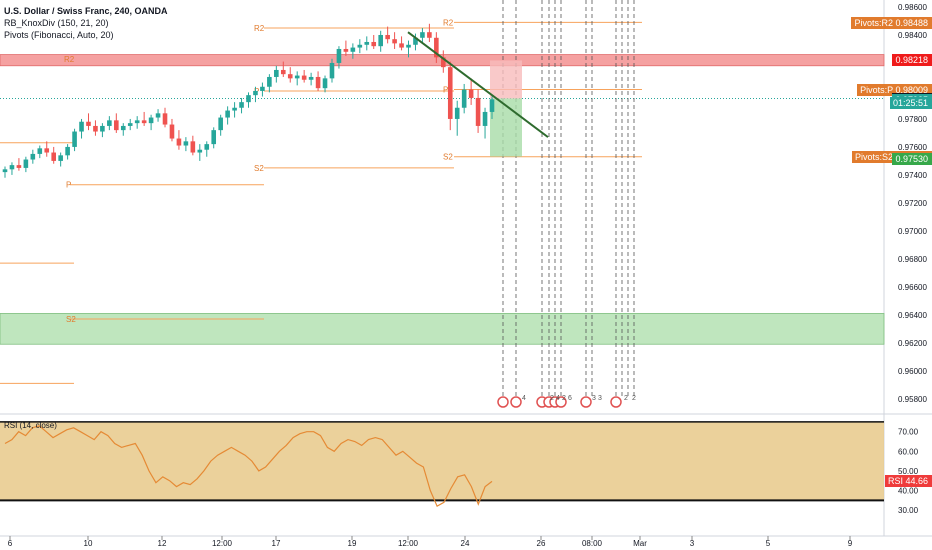  Describe the element at coordinates (910, 102) in the screenshot. I see `price-tag: 01:25:51` at that location.